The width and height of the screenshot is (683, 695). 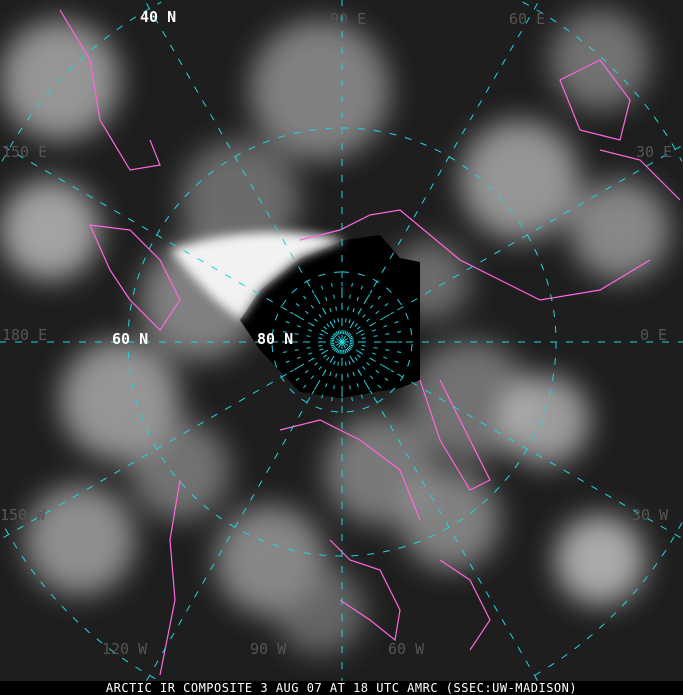 What do you see at coordinates (275, 339) in the screenshot?
I see `lat-label-80n: 80 N` at bounding box center [275, 339].